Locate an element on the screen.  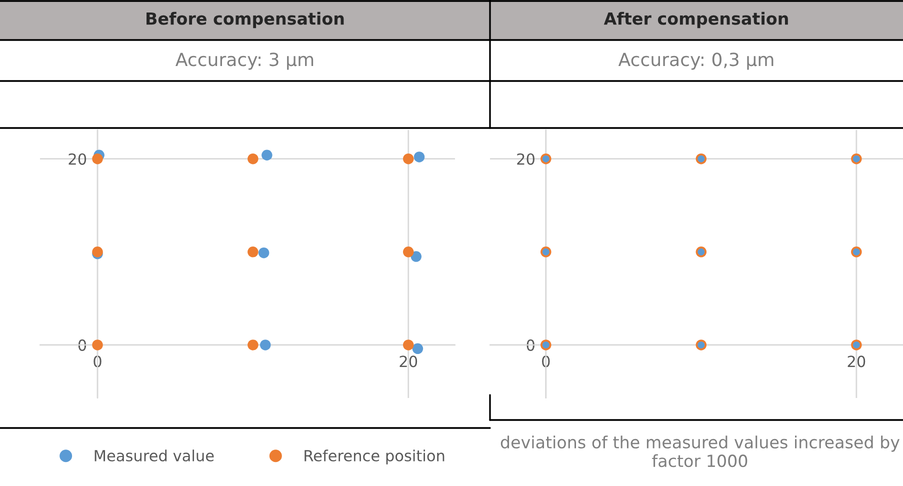
legend-label: Measured value is located at coordinates (154, 456).